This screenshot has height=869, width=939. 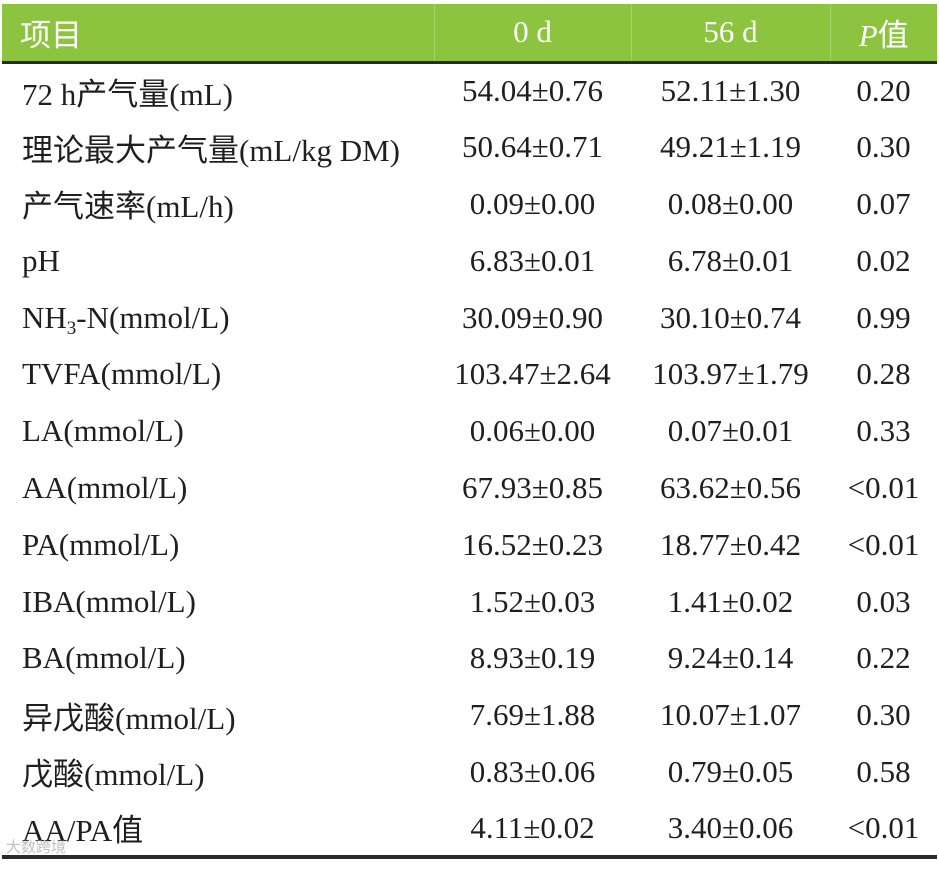 I want to click on table-row: LA(mmol/L) 0.06±0.00 0.07±0.01 0.33, so click(x=469, y=431).